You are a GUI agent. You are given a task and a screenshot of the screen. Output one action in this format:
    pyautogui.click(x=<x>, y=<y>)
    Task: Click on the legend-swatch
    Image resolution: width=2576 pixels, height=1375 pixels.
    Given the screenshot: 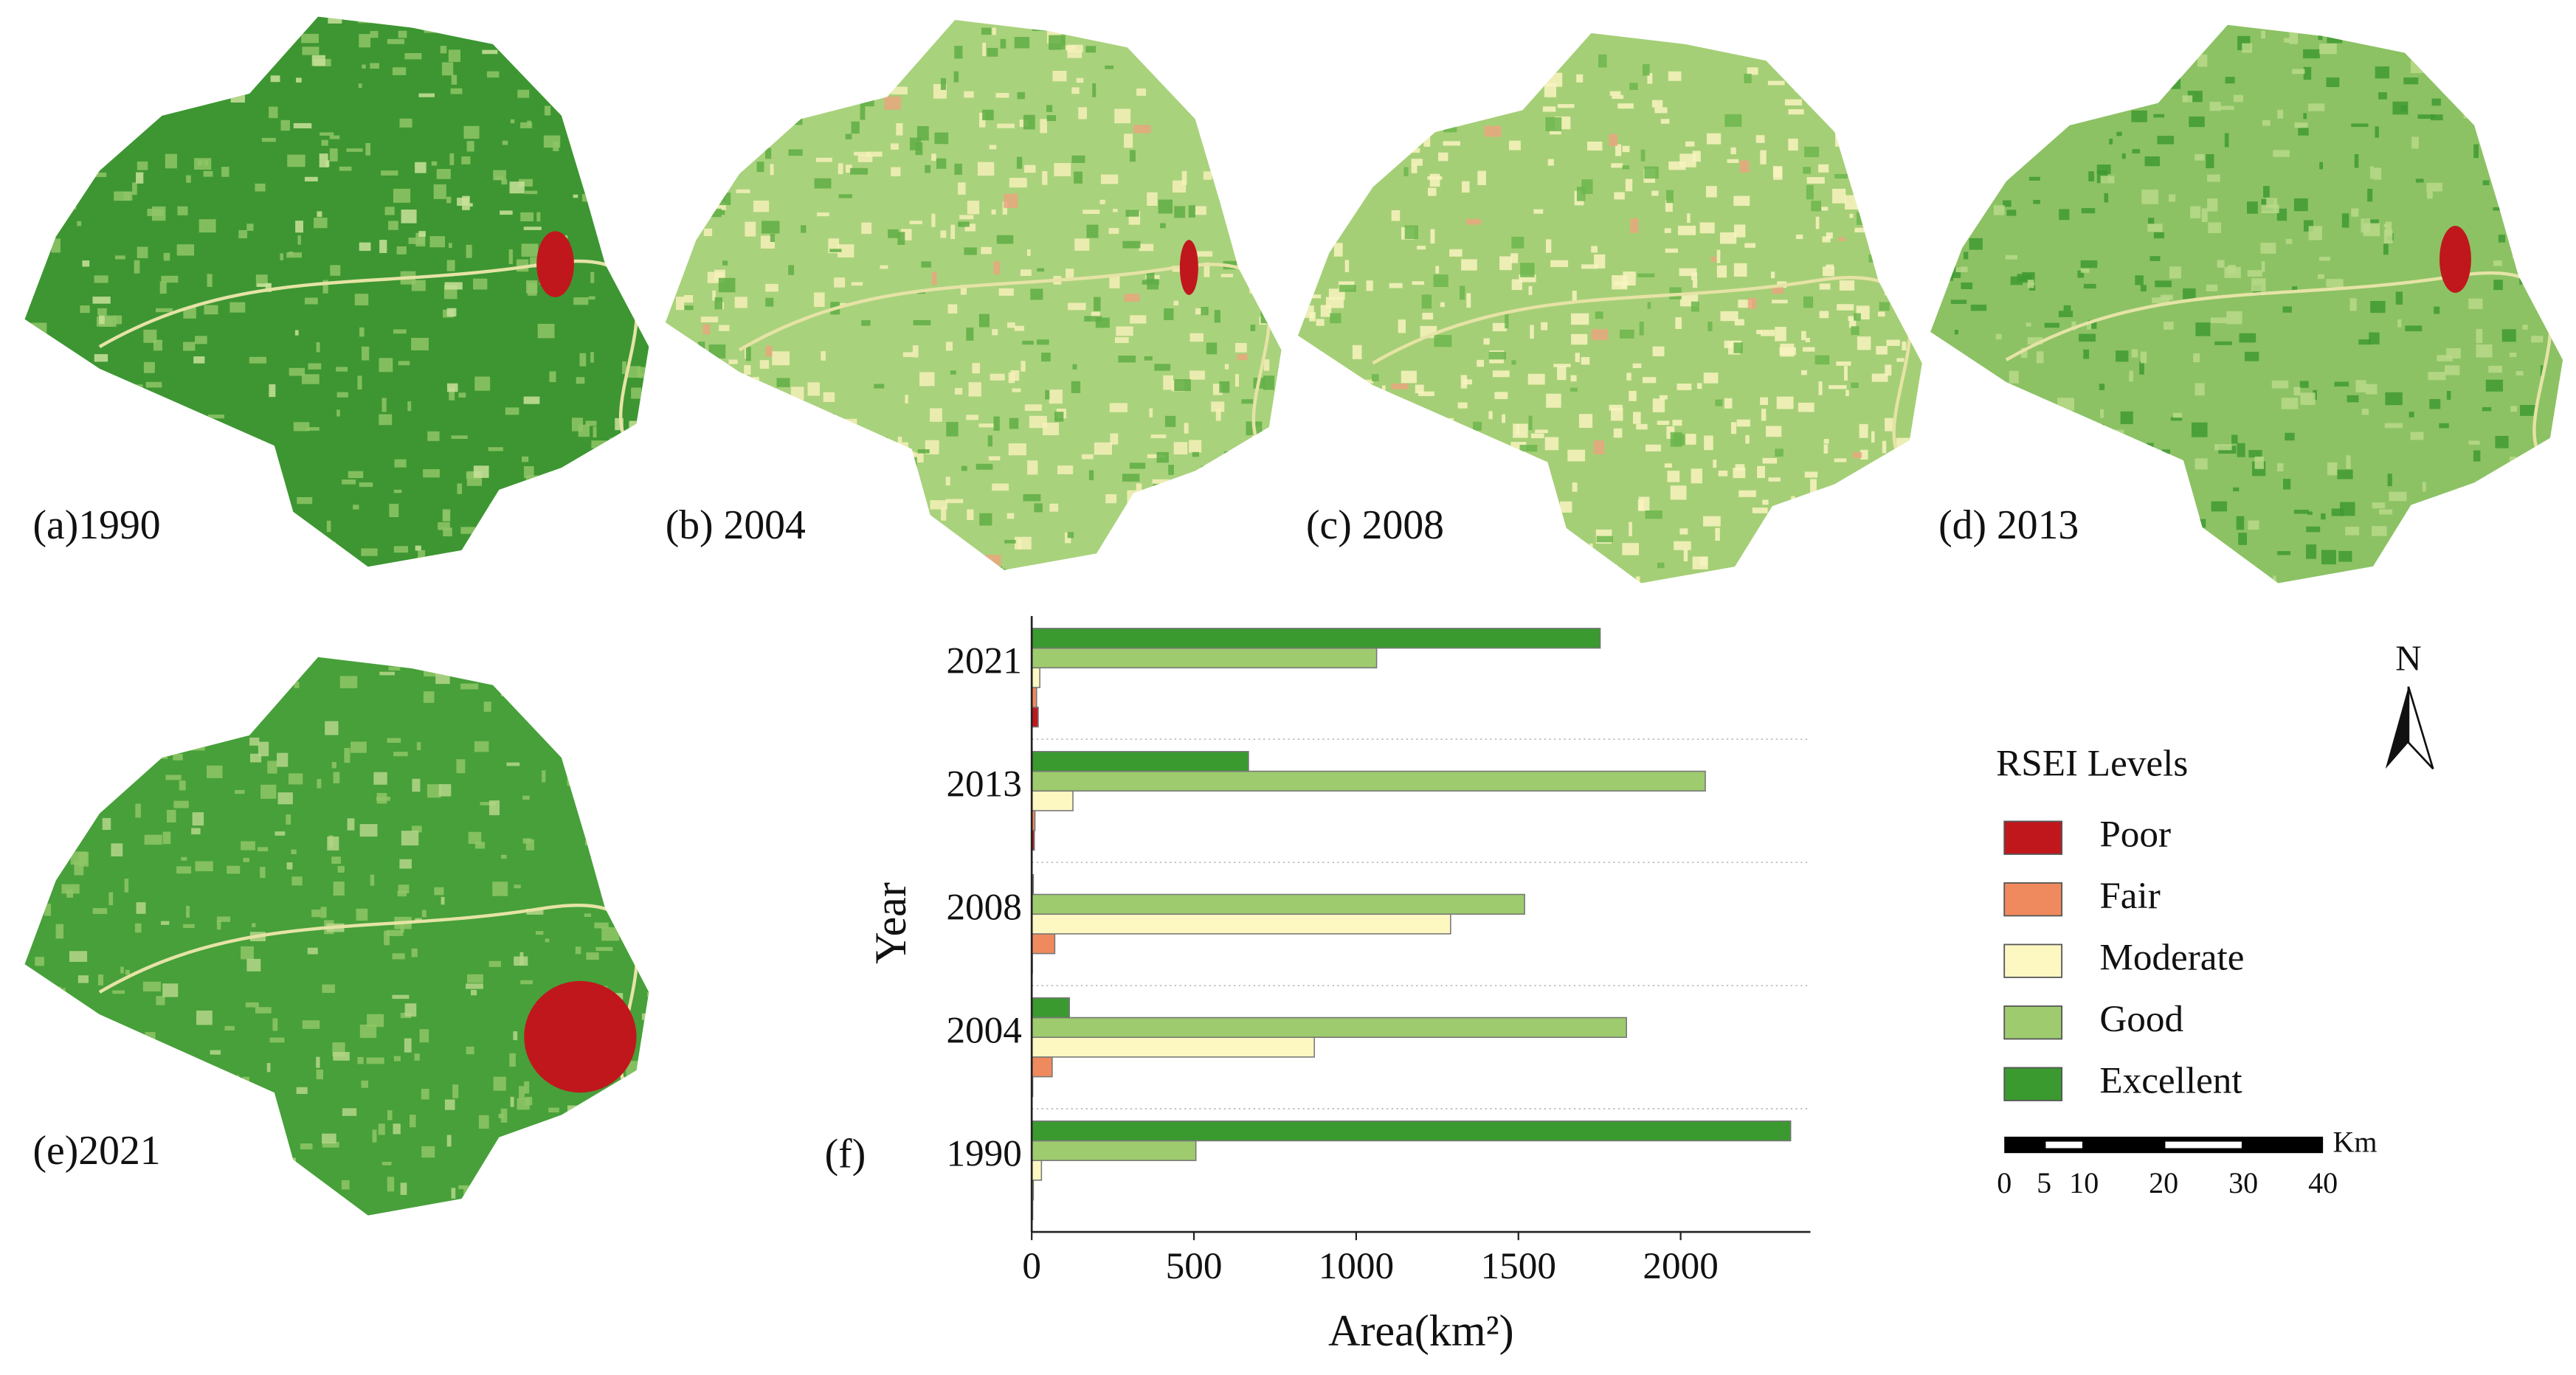 What is the action you would take?
    pyautogui.click(x=2033, y=837)
    